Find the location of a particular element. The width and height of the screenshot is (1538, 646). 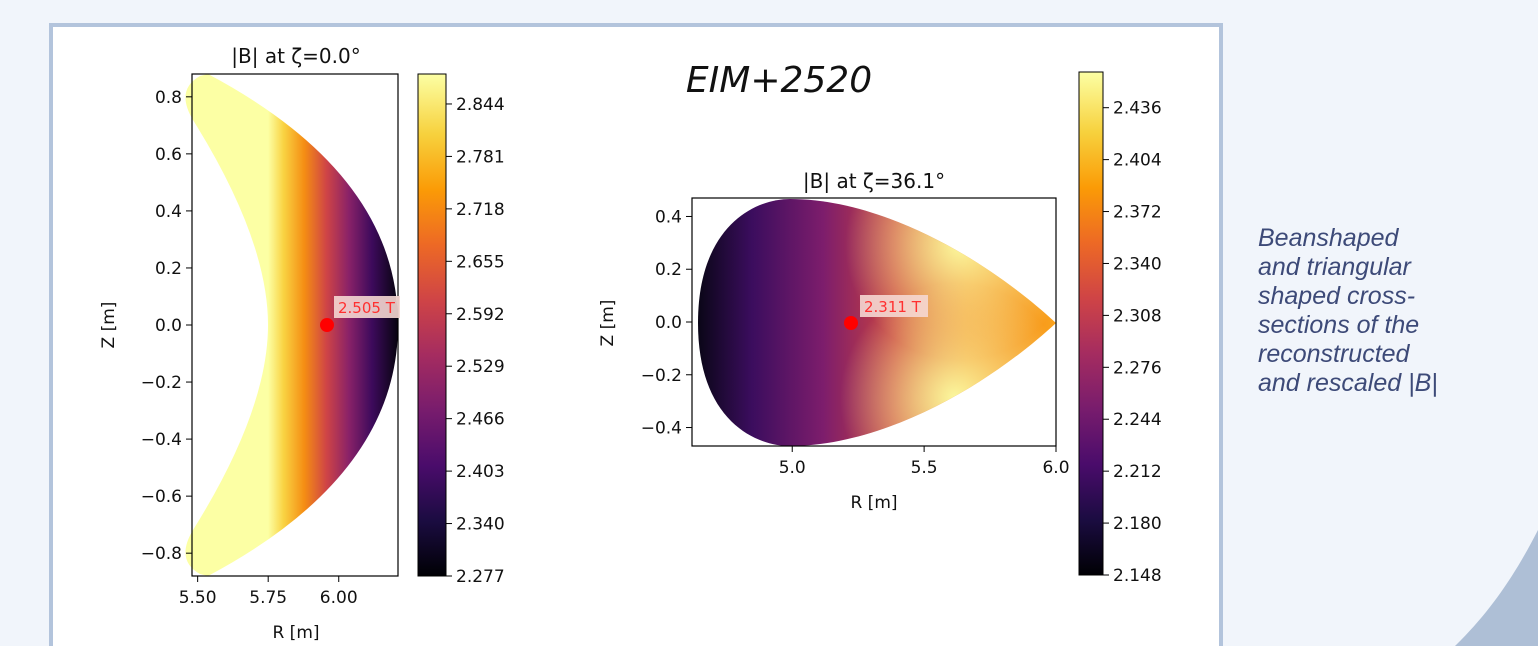

caption-line: Beanshaped is located at coordinates (1328, 238).